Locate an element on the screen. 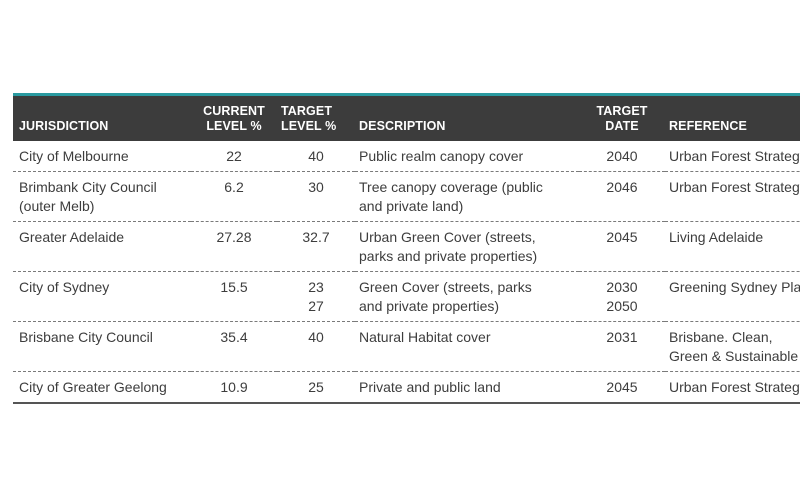  header-target-level-line2: LEVEL % is located at coordinates (309, 126).